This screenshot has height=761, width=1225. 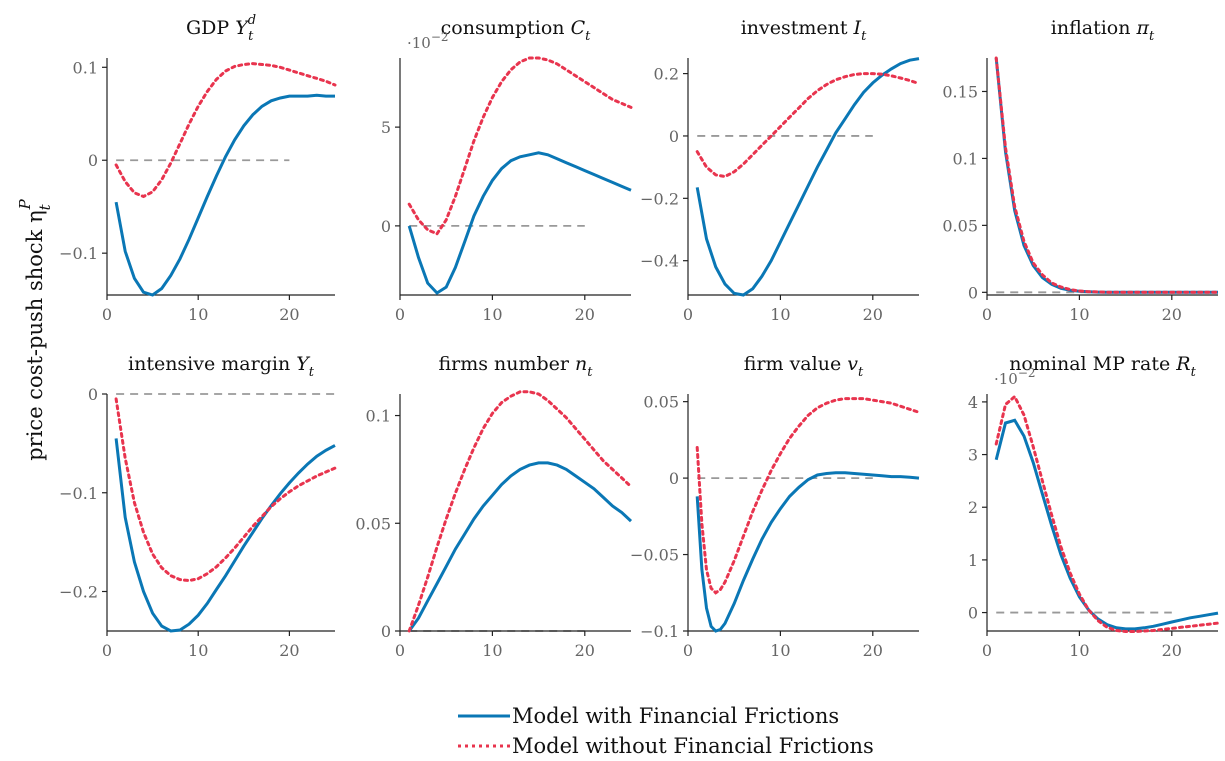 What do you see at coordinates (973, 402) in the screenshot?
I see `y-tick-label: 4` at bounding box center [973, 402].